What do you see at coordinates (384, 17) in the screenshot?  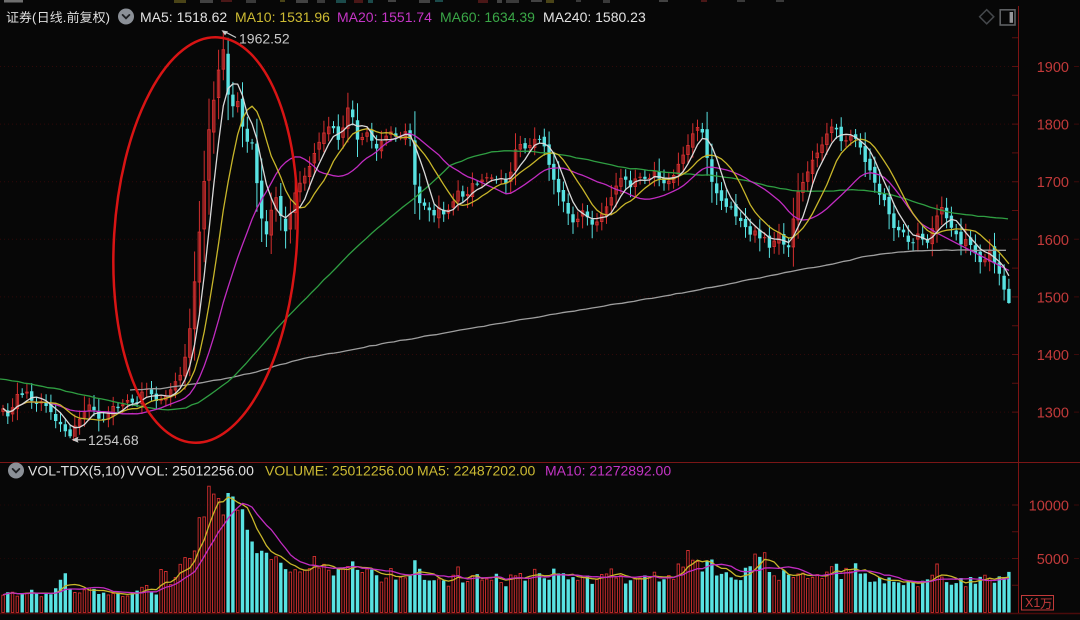 I see `svg-text: MA20: 1551.74` at bounding box center [384, 17].